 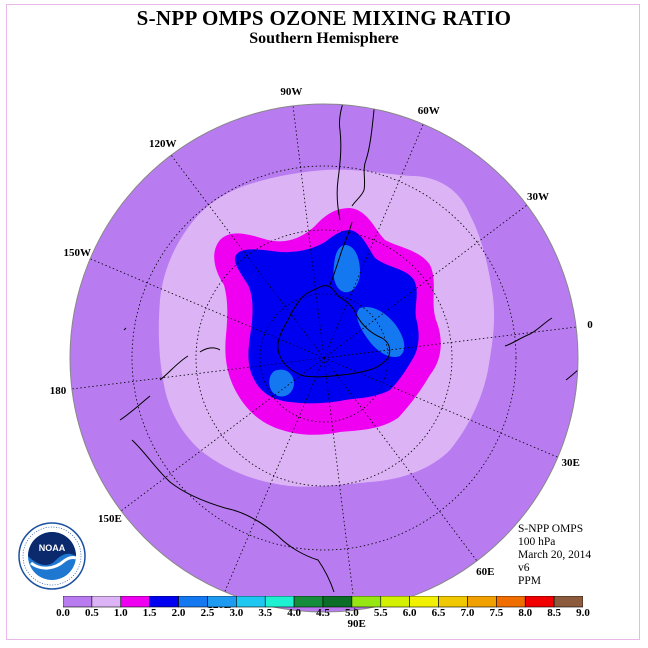 What do you see at coordinates (52, 556) in the screenshot?
I see `noaa-logo: NOAA` at bounding box center [52, 556].